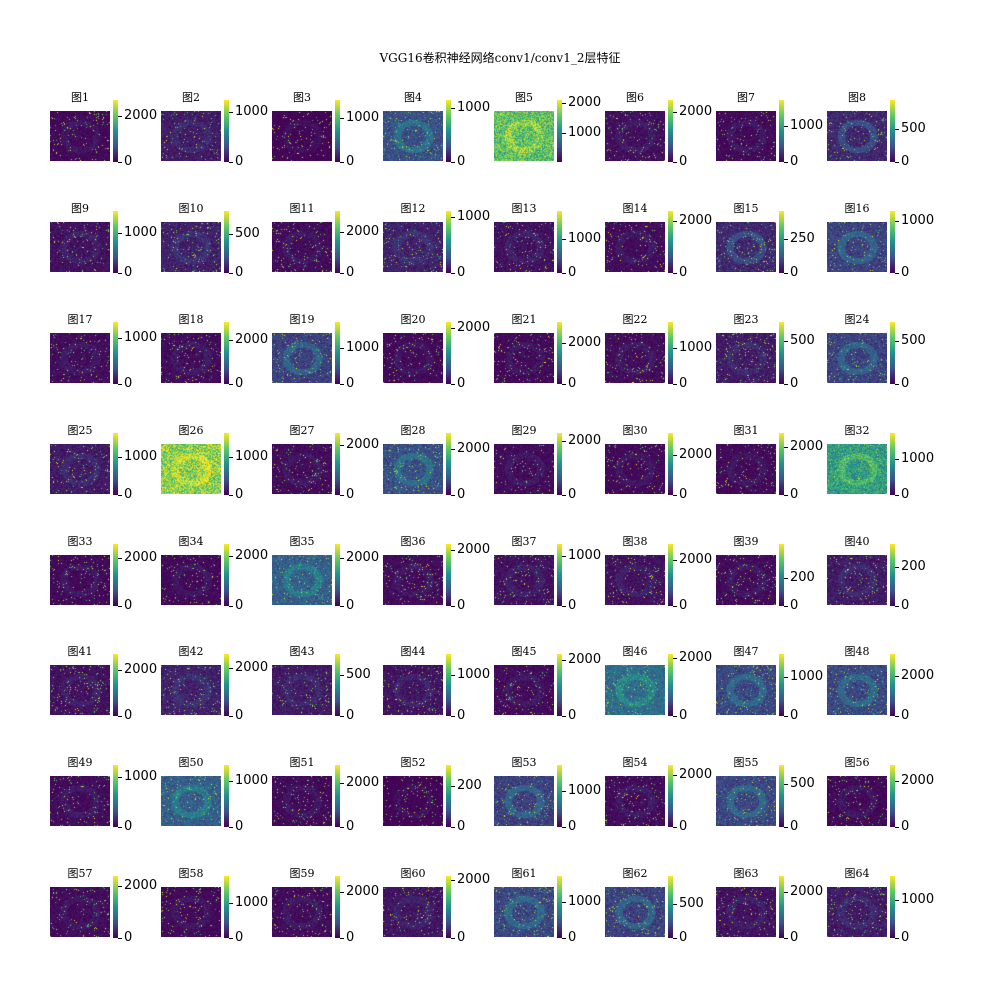 The width and height of the screenshot is (1000, 1000). What do you see at coordinates (191, 541) in the screenshot?
I see `panel-title: 图34` at bounding box center [191, 541].